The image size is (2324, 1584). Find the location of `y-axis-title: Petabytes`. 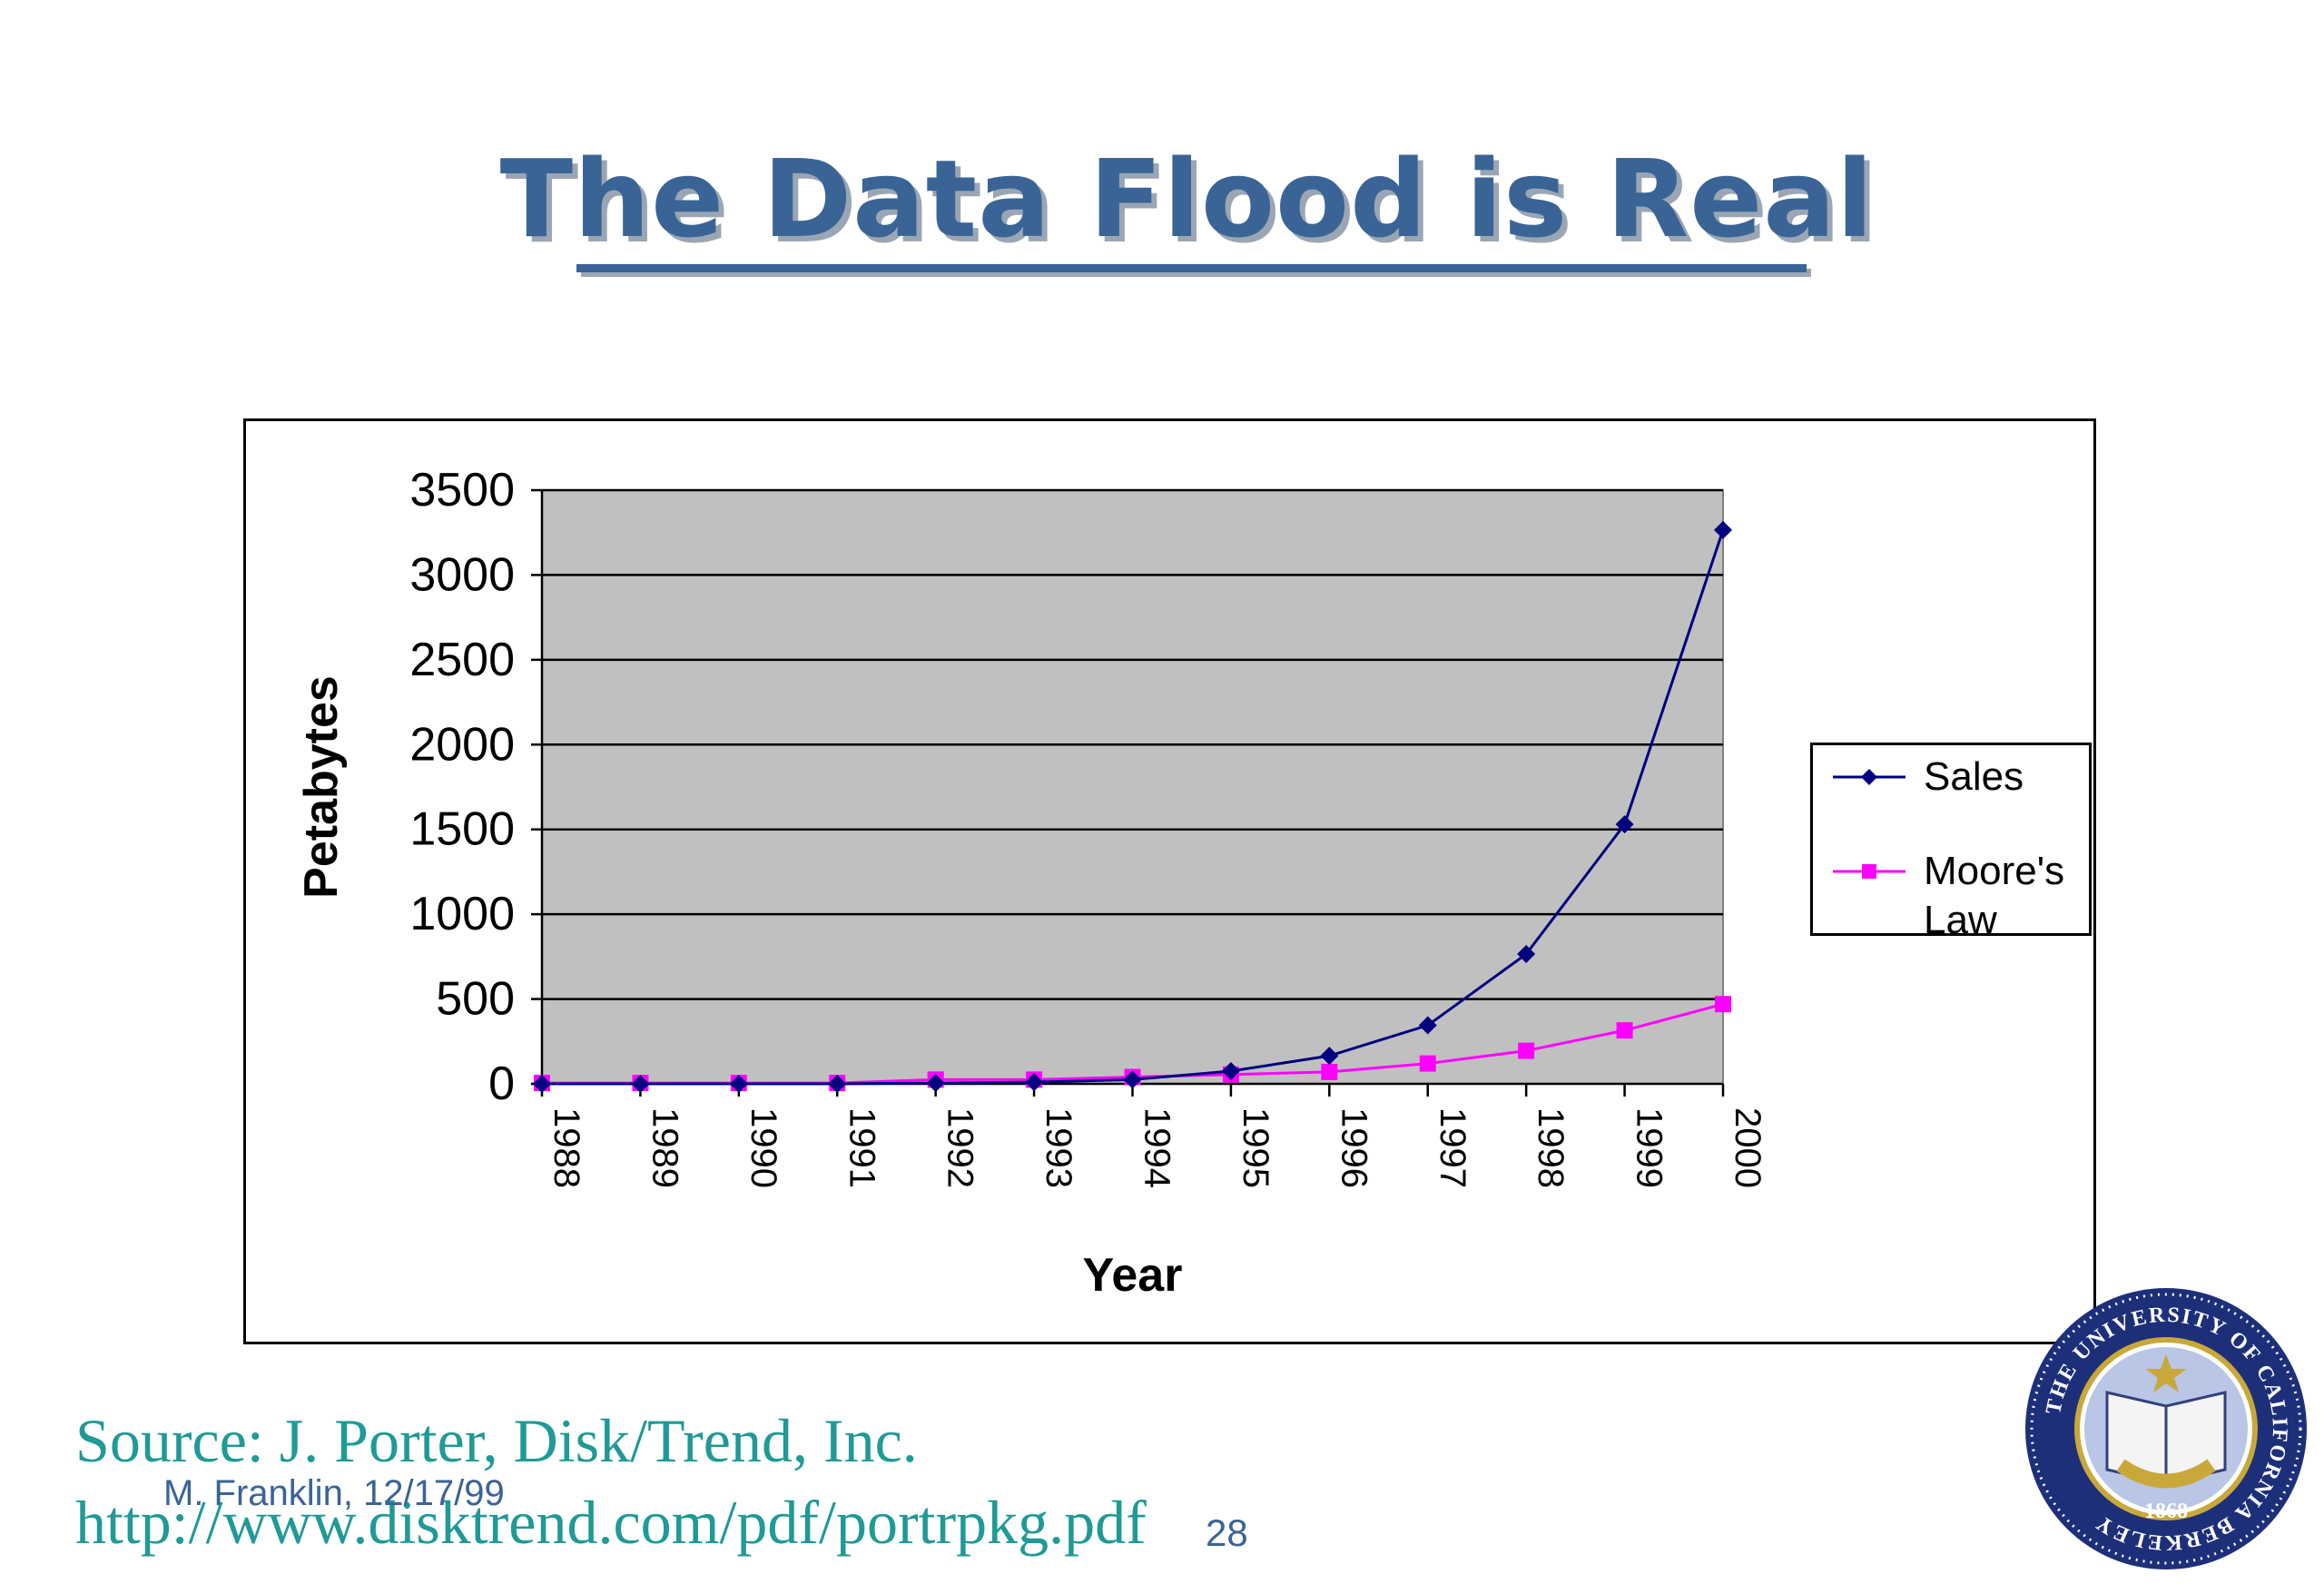

y-axis-title: Petabytes is located at coordinates (321, 787).